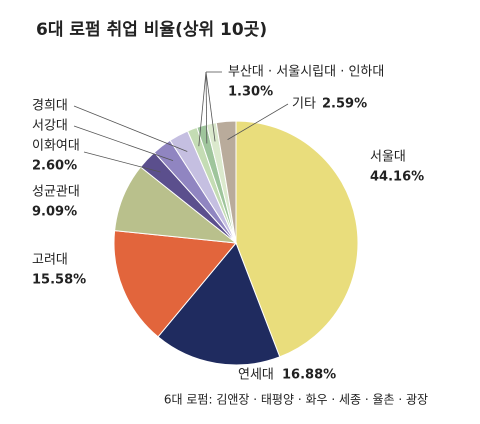 This screenshot has width=480, height=424. What do you see at coordinates (151, 29) in the screenshot?
I see `chart-title: 6대 로펌 취업 비율(상위 10곳)` at bounding box center [151, 29].